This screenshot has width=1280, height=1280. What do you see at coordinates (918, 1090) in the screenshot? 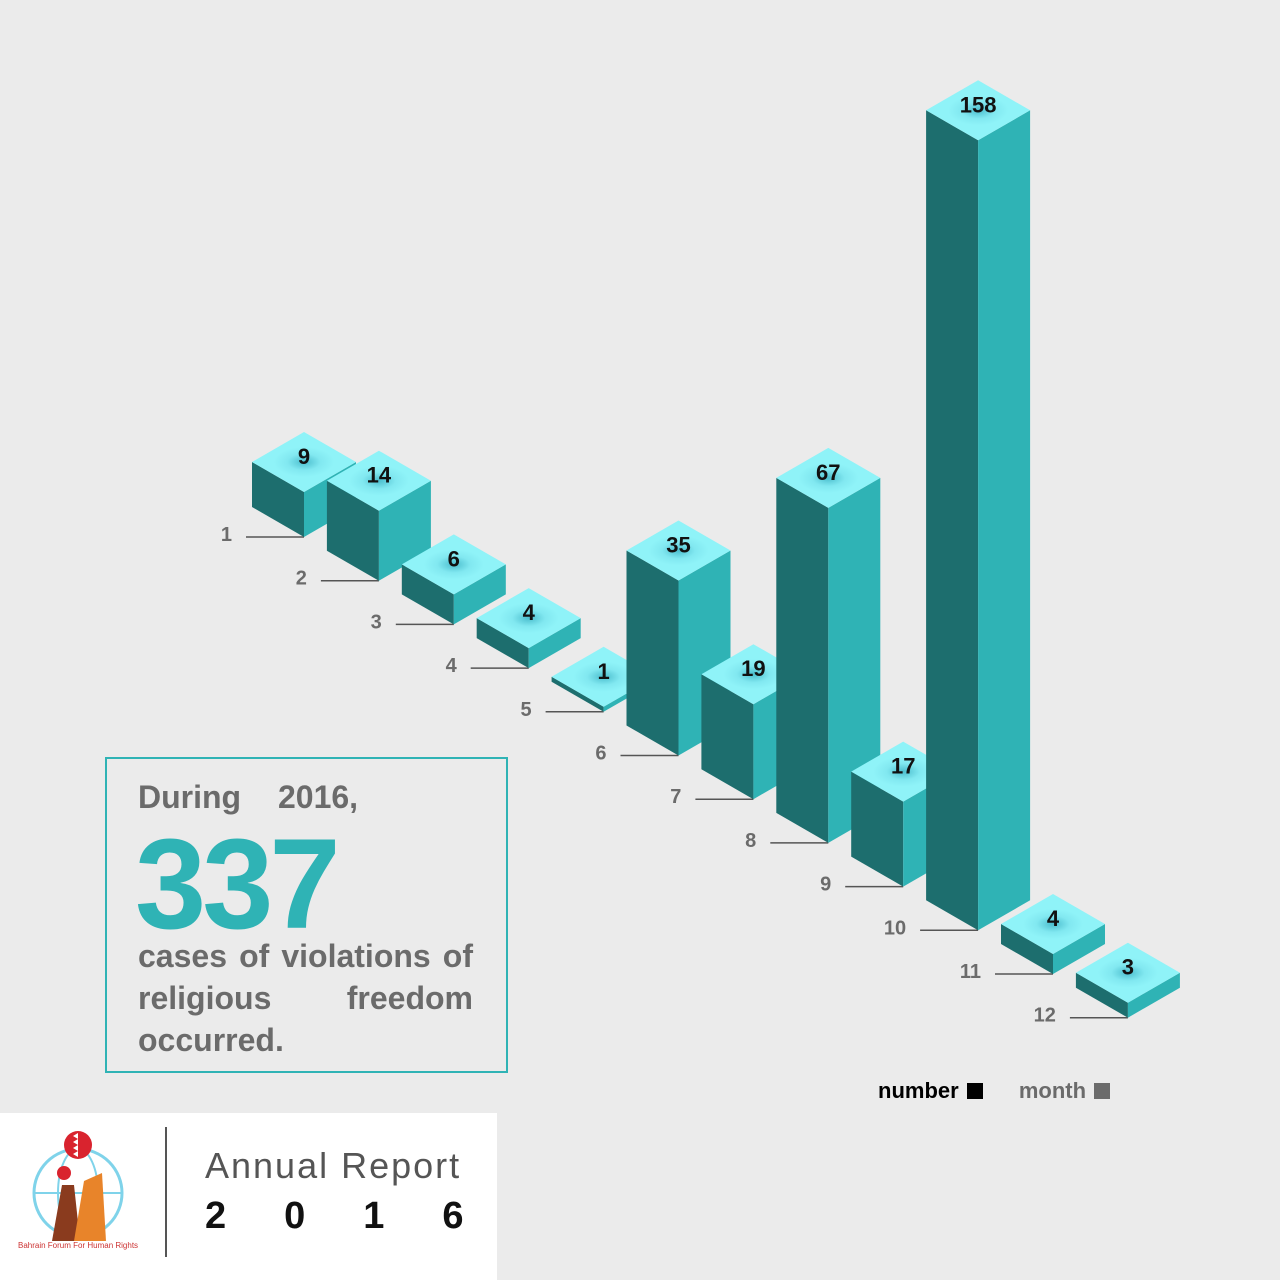
I see `legend-label-number: number` at bounding box center [918, 1090].